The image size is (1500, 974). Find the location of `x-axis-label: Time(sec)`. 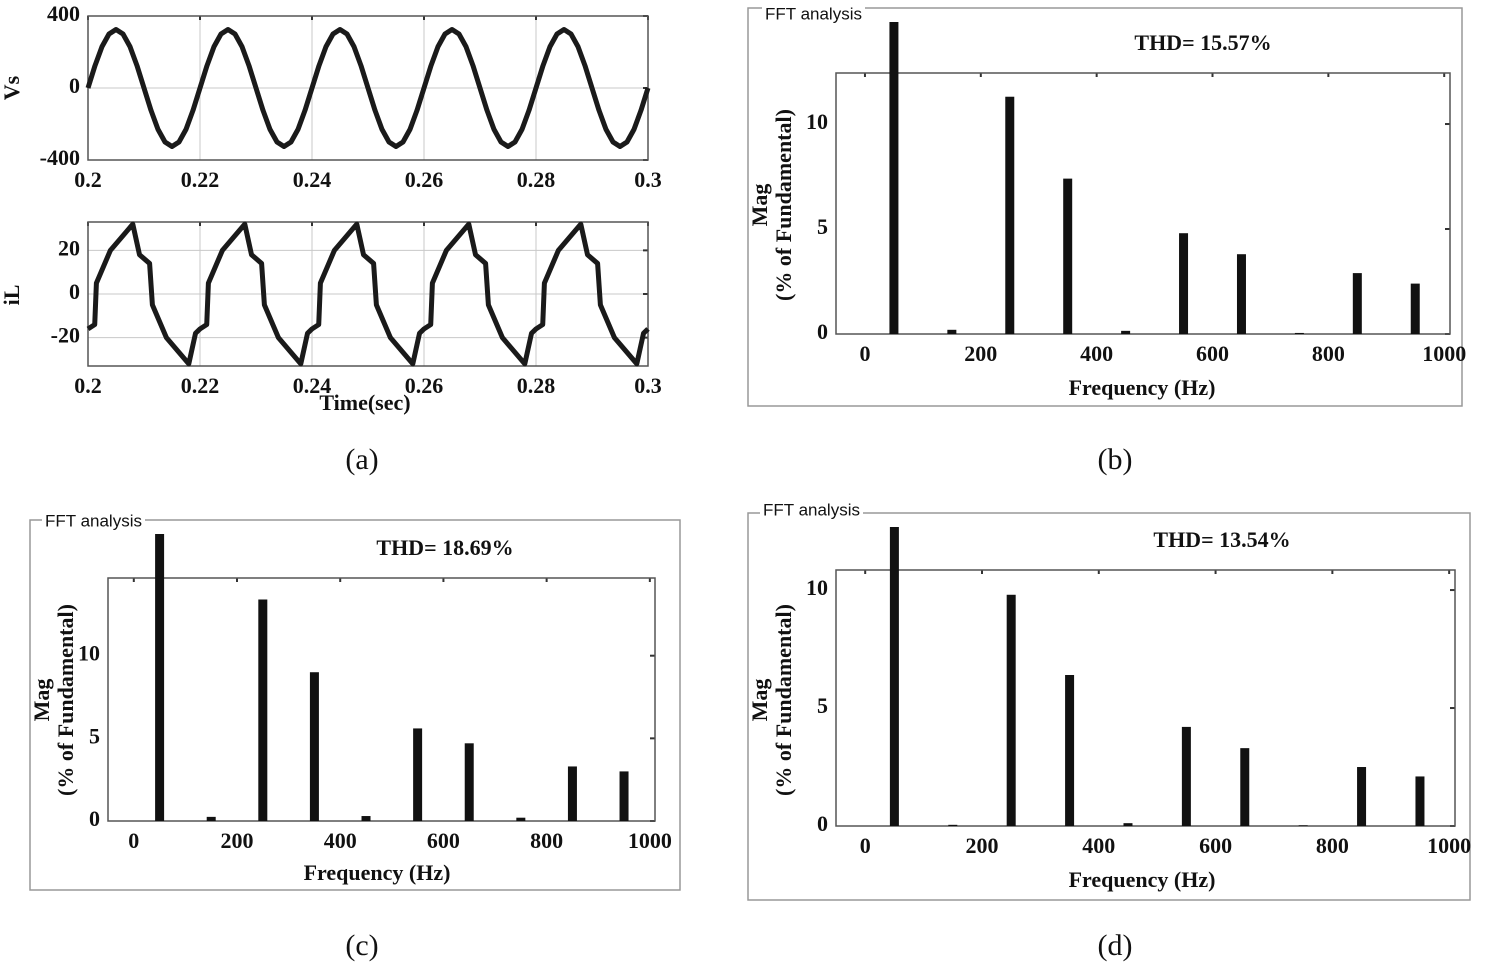

x-axis-label: Time(sec) is located at coordinates (364, 402).